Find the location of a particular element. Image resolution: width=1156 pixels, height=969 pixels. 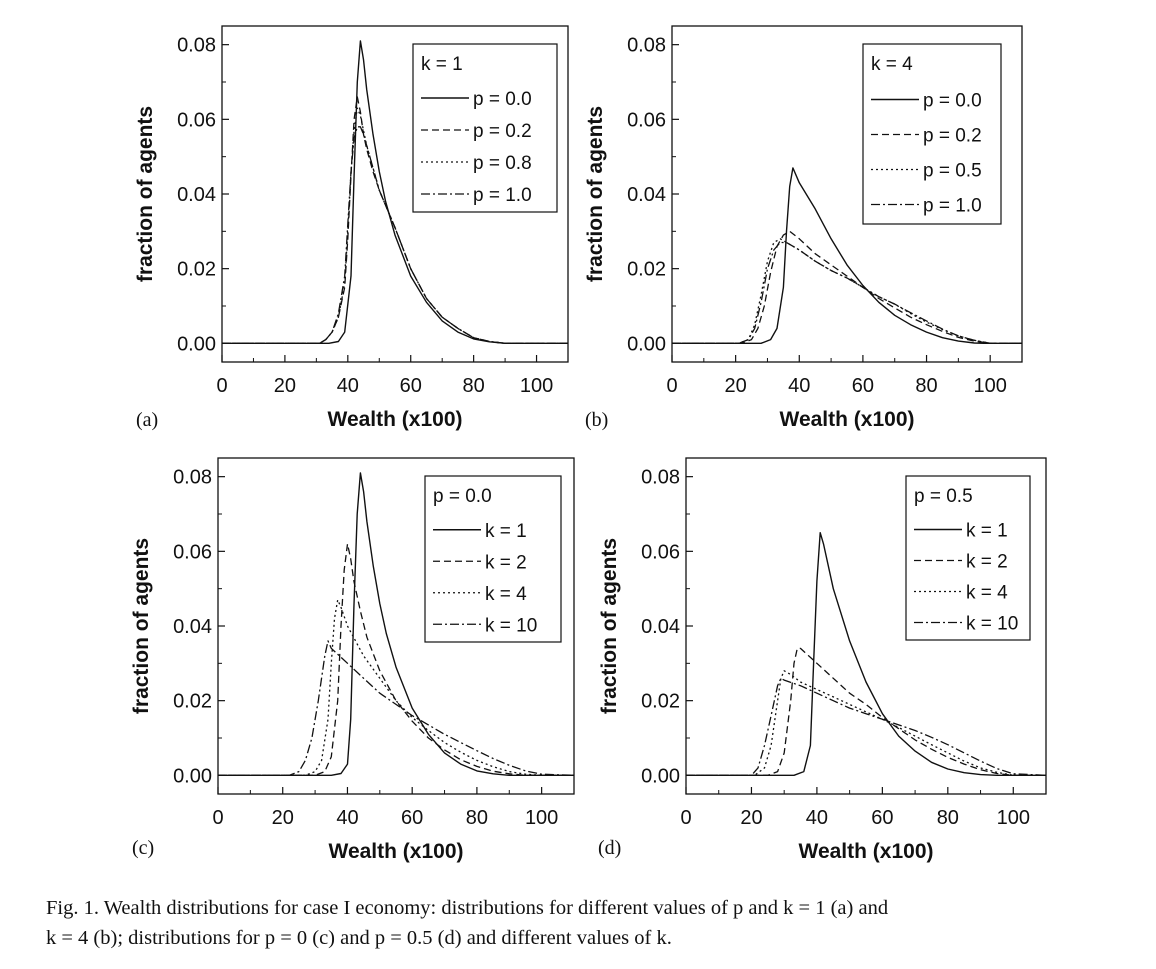

panel-tag: (a) is located at coordinates (147, 420).